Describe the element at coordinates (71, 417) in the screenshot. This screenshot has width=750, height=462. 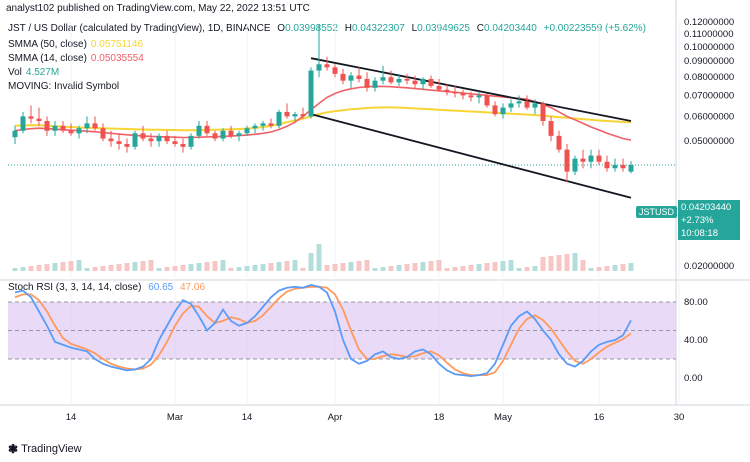
I see `time-tick-label: 14` at that location.